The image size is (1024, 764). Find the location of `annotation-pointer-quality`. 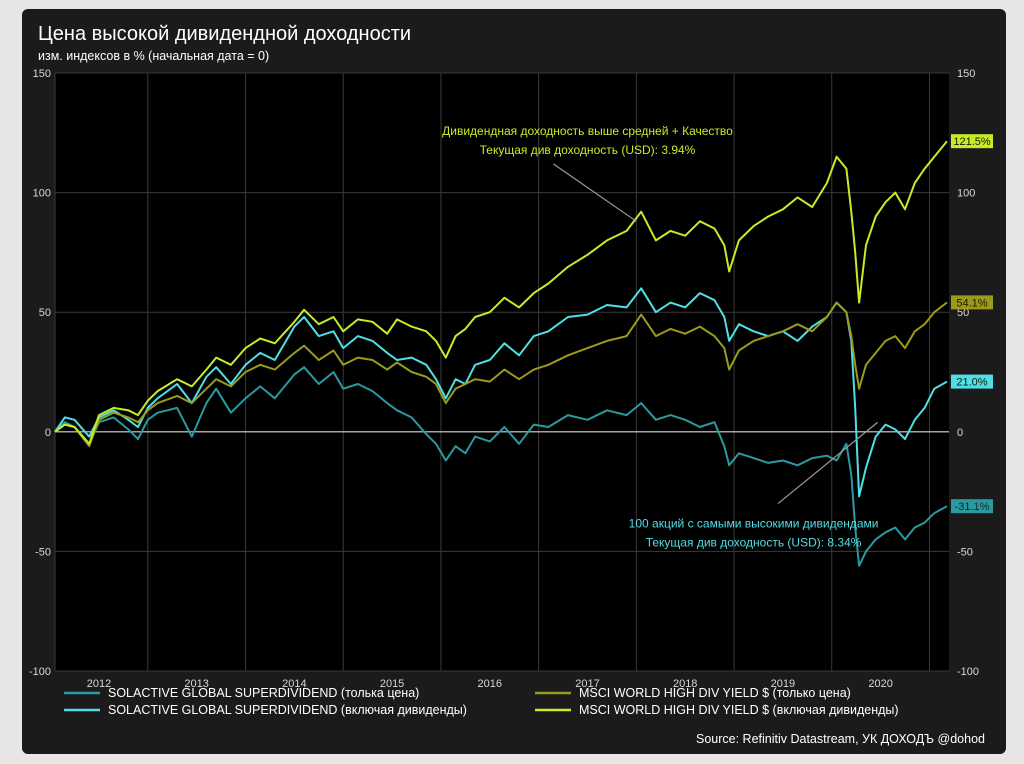

annotation-pointer-quality is located at coordinates (594, 192).